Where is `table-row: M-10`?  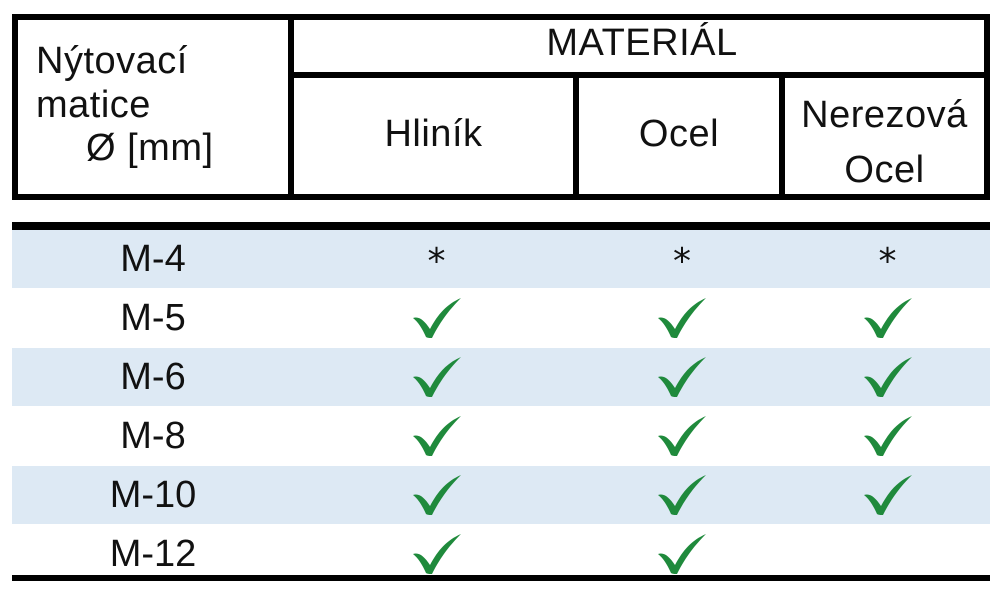
table-row: M-10 is located at coordinates (501, 495).